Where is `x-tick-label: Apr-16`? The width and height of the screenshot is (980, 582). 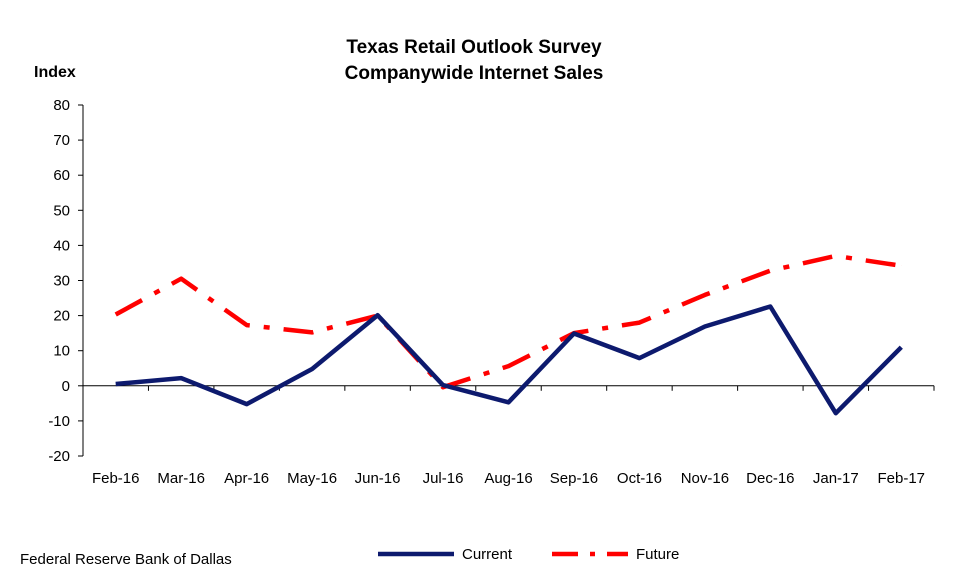
x-tick-label: Apr-16 is located at coordinates (246, 478).